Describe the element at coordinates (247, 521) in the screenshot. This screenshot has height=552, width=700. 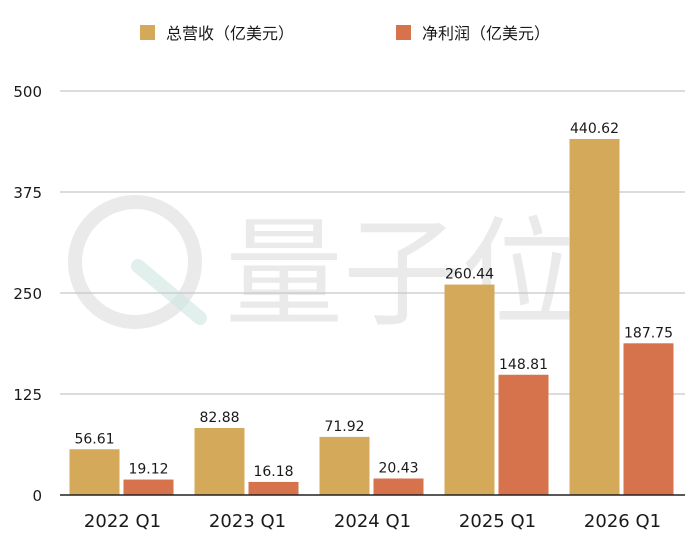
I see `x-tick-label: 2023 Q1` at that location.